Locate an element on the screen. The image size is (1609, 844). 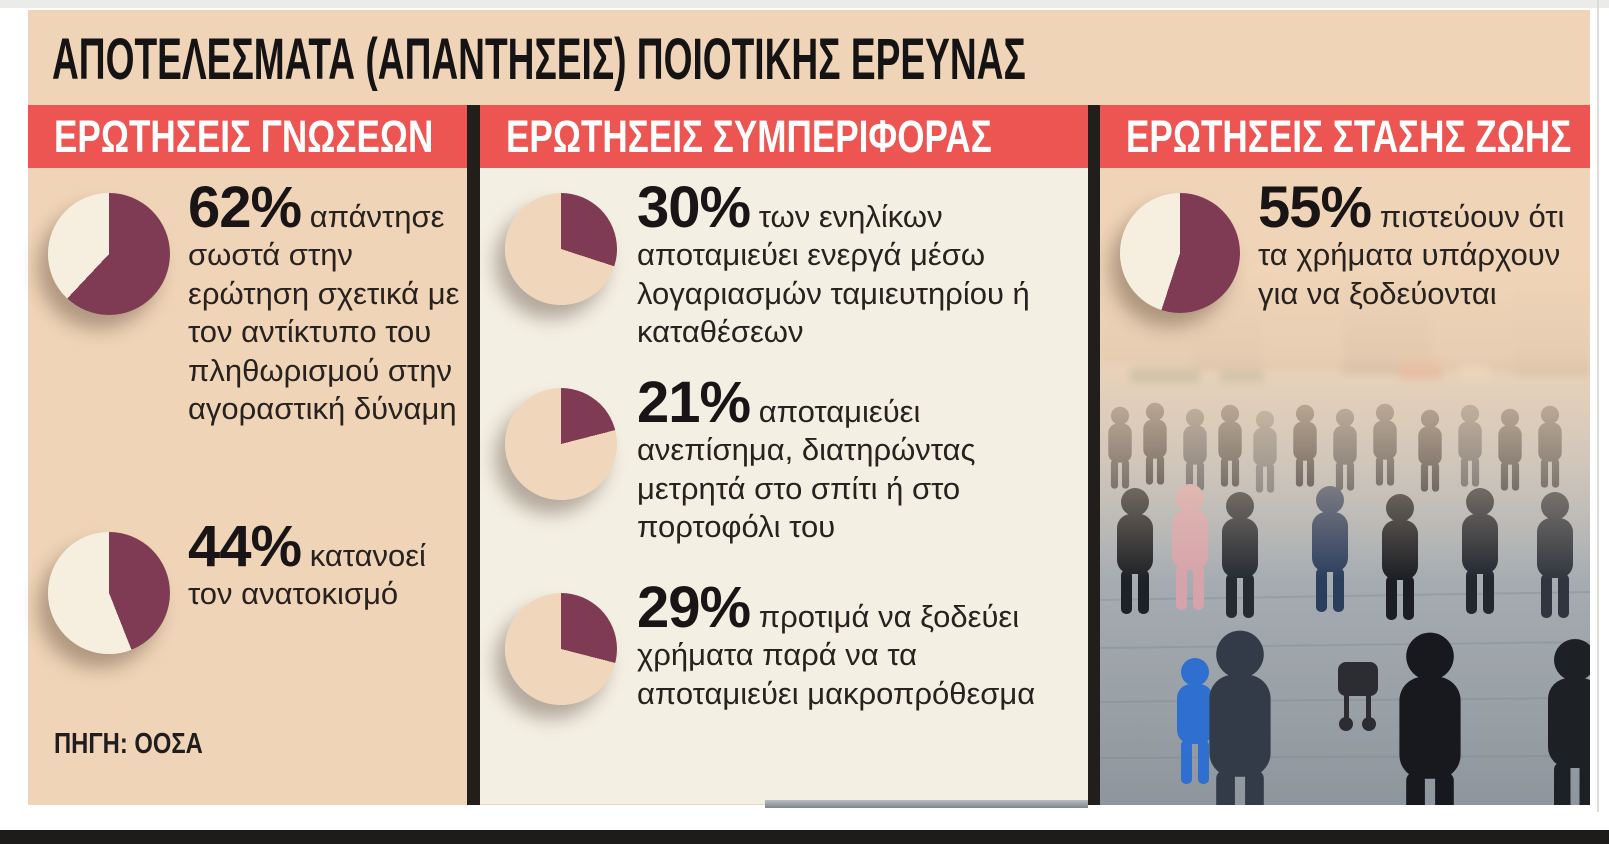
stat-percent: 30% is located at coordinates (694, 207).